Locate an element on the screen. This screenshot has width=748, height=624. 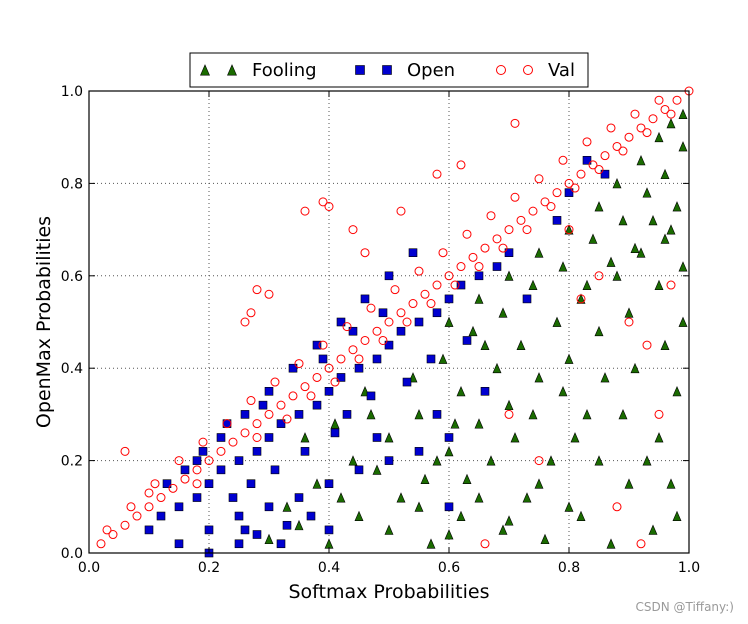
x-tick-label: 0.2 is located at coordinates (209, 568).